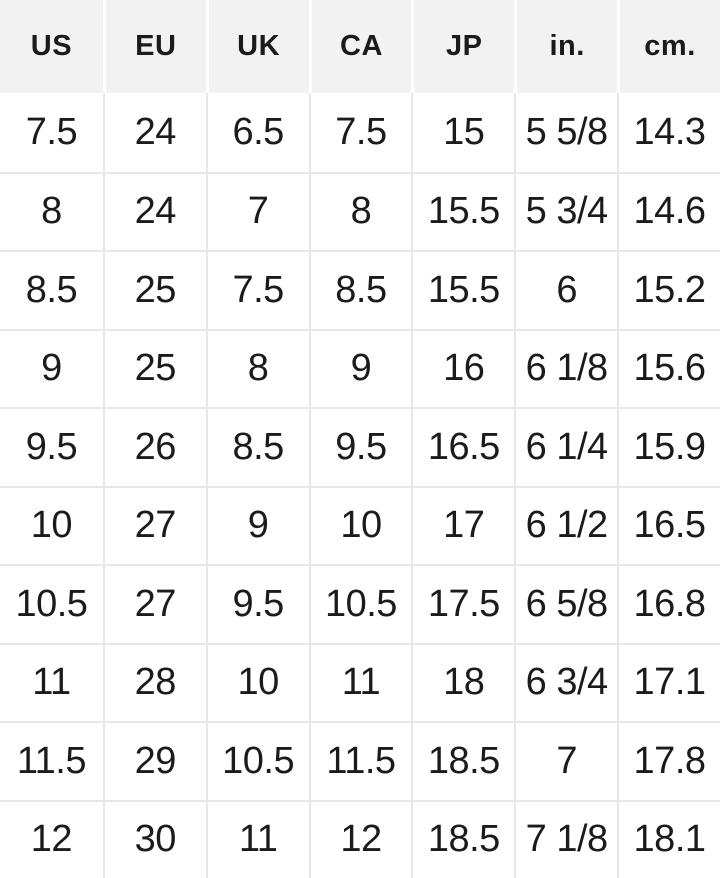 Image resolution: width=720 pixels, height=878 pixels. Describe the element at coordinates (668, 838) in the screenshot. I see `table-cell: 18.1` at that location.